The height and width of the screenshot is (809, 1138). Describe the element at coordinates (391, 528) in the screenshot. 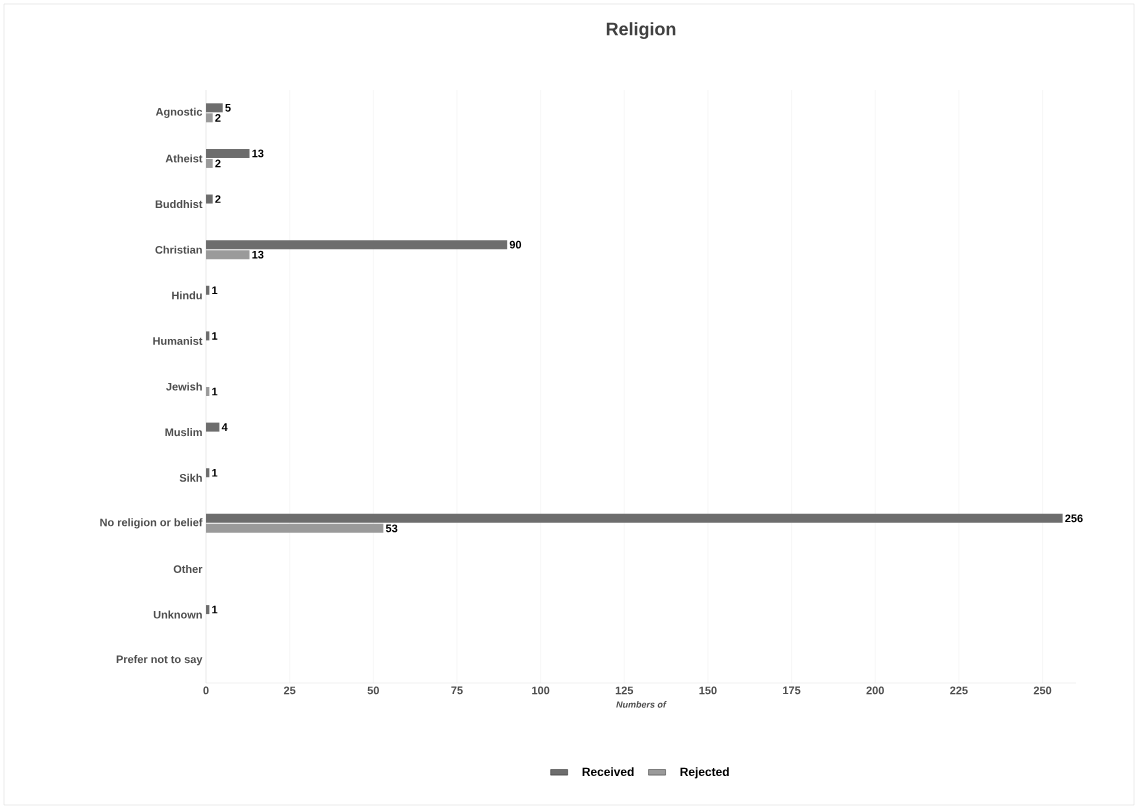

I see `data-label: 53` at that location.